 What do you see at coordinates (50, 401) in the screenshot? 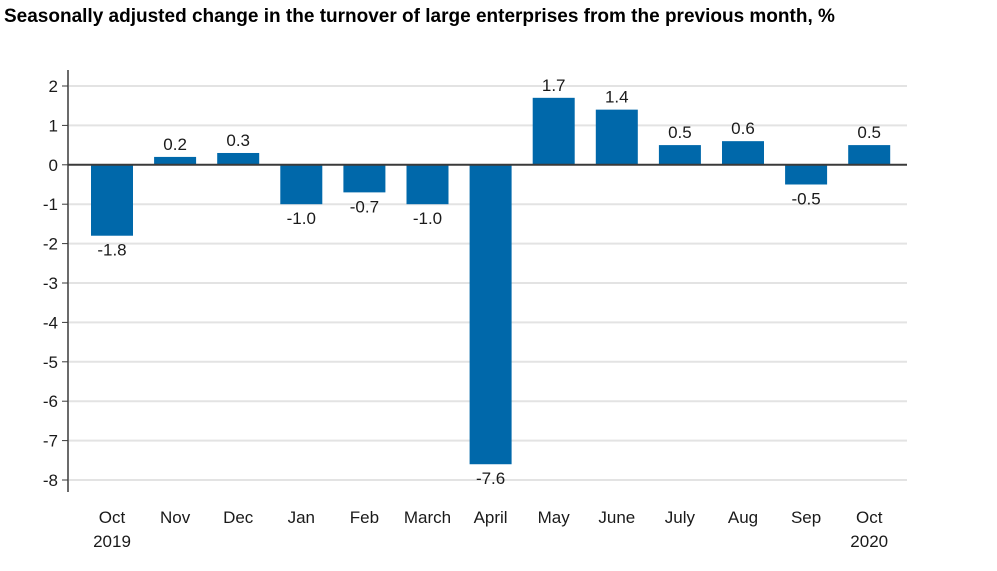
I see `y-tick-label: -6` at bounding box center [50, 401].